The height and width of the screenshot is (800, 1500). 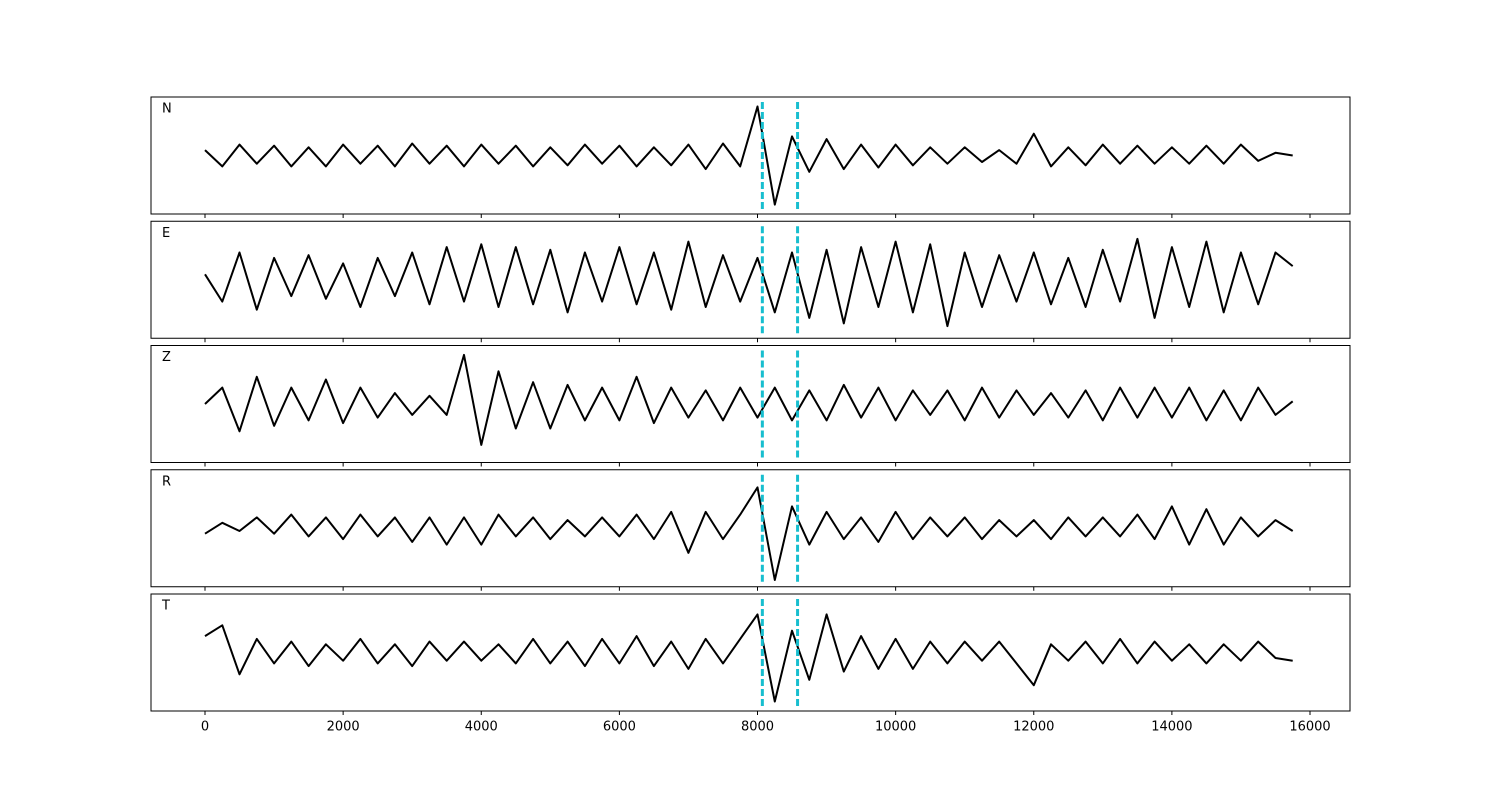 I want to click on x-tick-label: 10000, so click(x=895, y=727).